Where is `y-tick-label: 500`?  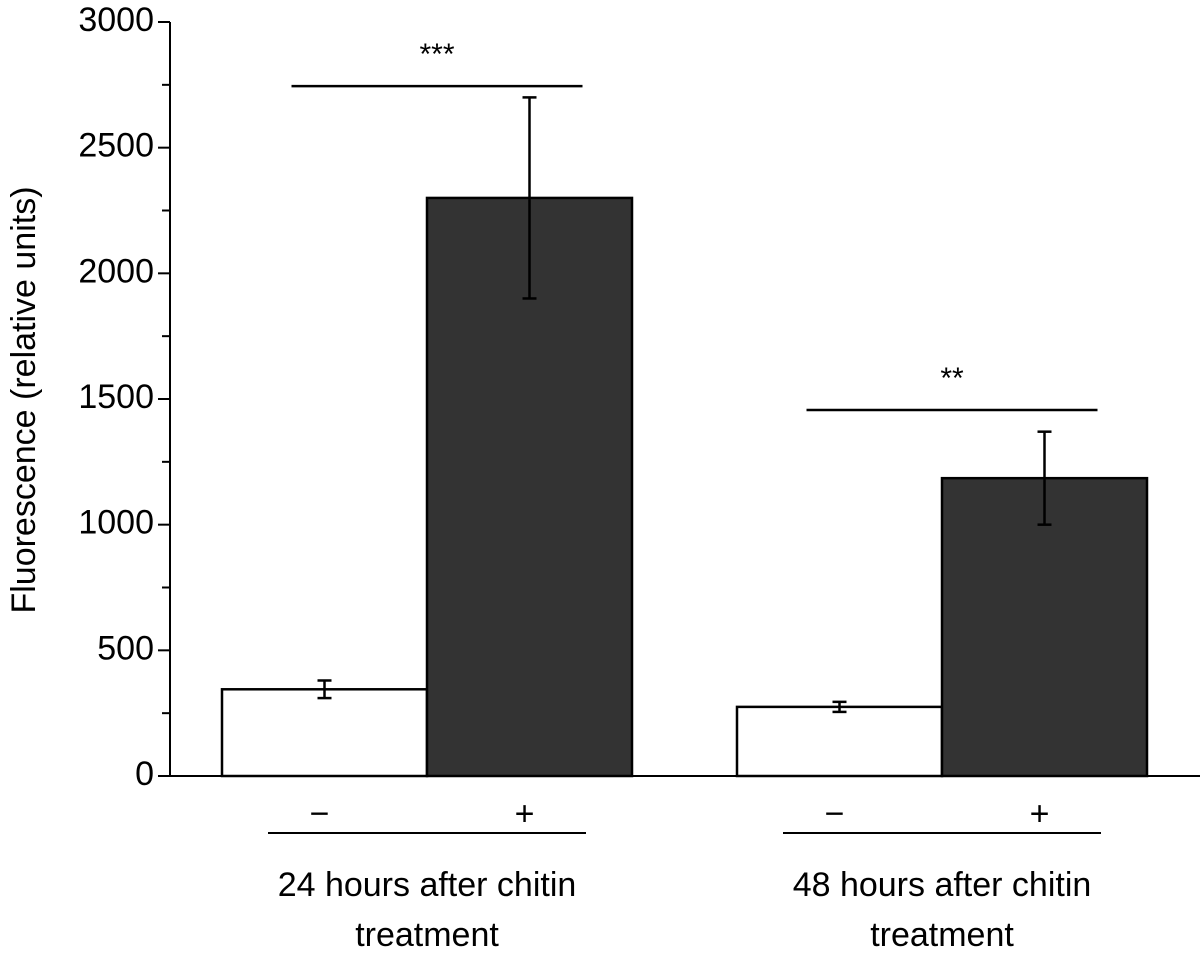
y-tick-label: 500 is located at coordinates (125, 648).